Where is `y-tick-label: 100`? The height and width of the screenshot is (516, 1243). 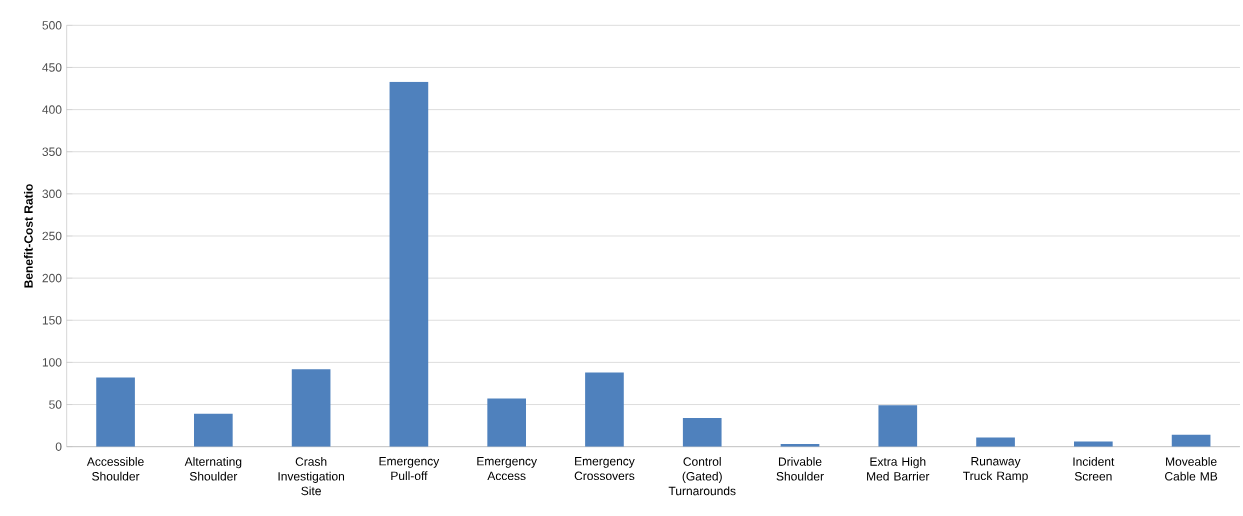 y-tick-label: 100 is located at coordinates (52, 362).